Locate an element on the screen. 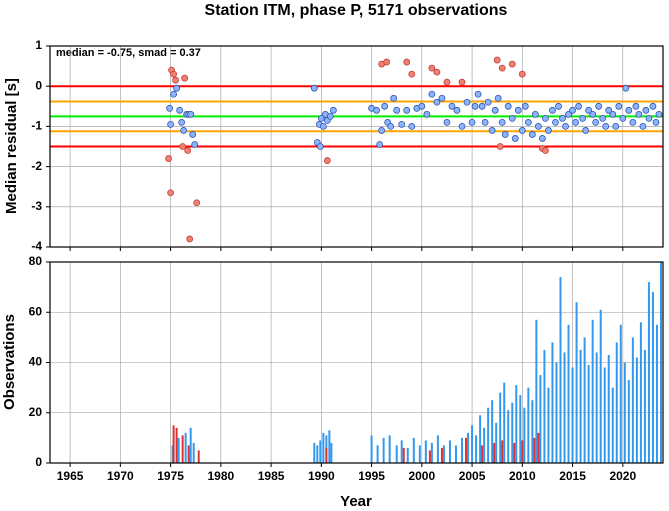 The width and height of the screenshot is (669, 511). y-tick-label: 60 is located at coordinates (36, 311).